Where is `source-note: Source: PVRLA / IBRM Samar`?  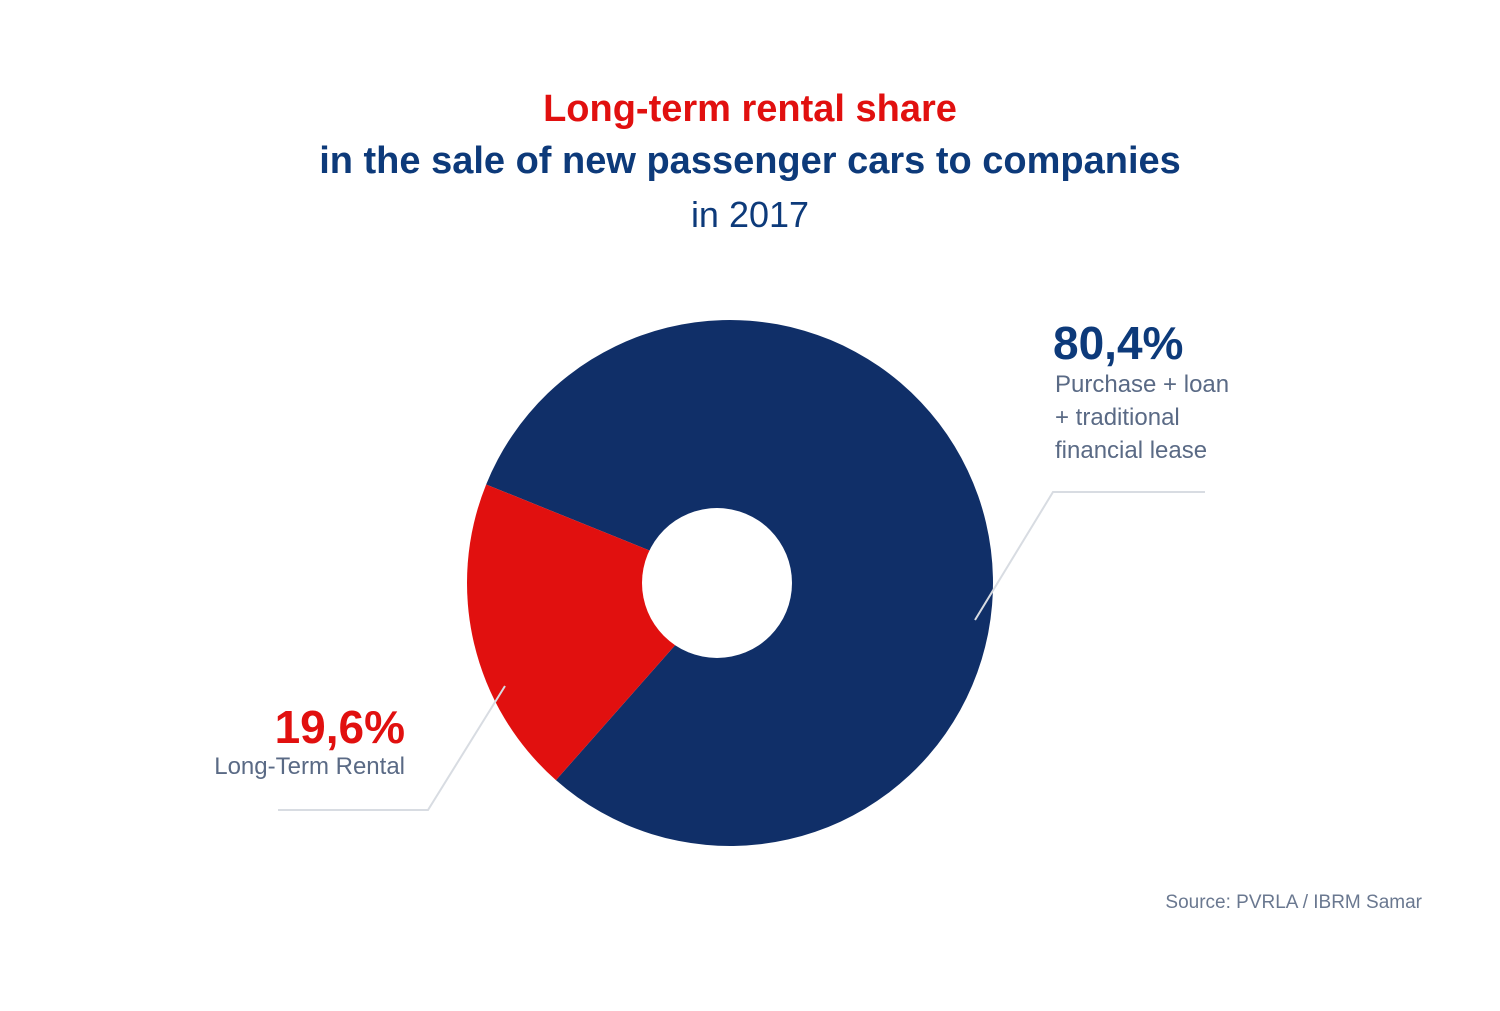
source-note: Source: PVRLA / IBRM Samar is located at coordinates (1293, 902).